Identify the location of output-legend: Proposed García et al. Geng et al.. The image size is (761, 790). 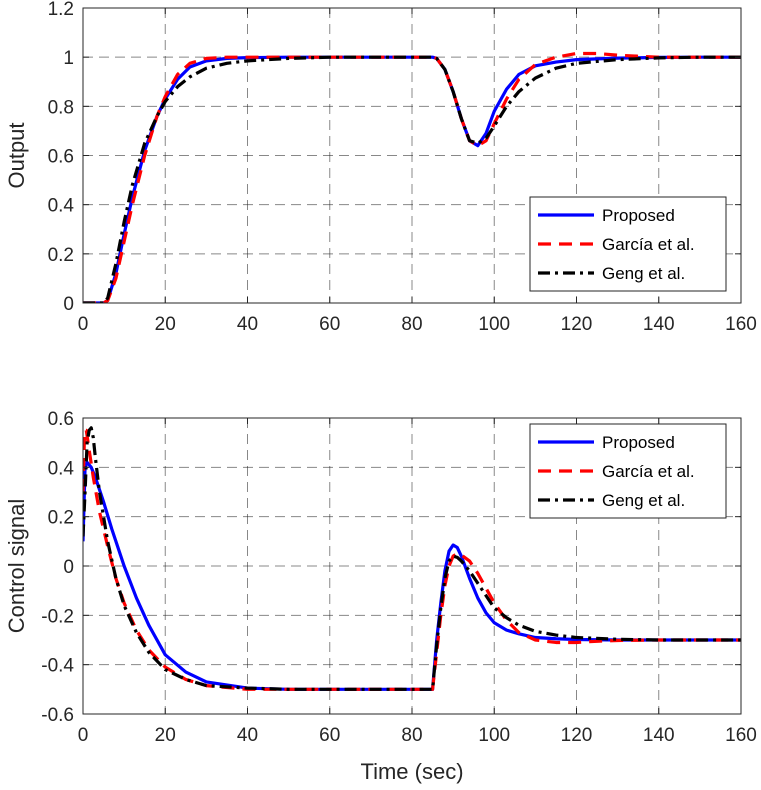
(628, 244).